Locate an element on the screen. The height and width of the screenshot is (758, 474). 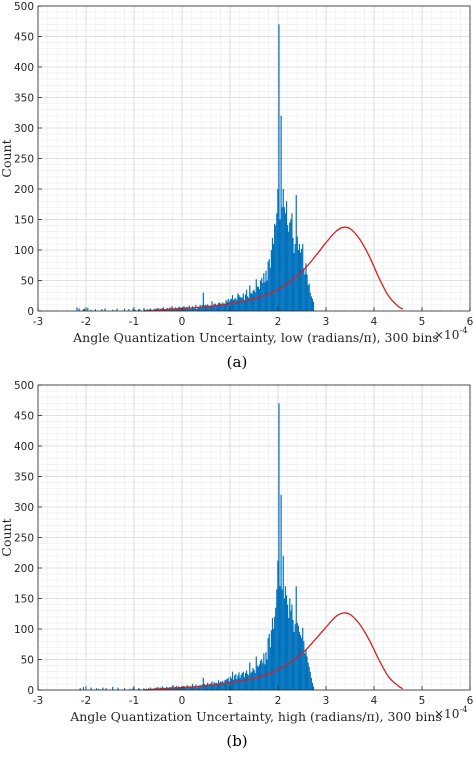
y-tick-label: 150 is located at coordinates (24, 221).